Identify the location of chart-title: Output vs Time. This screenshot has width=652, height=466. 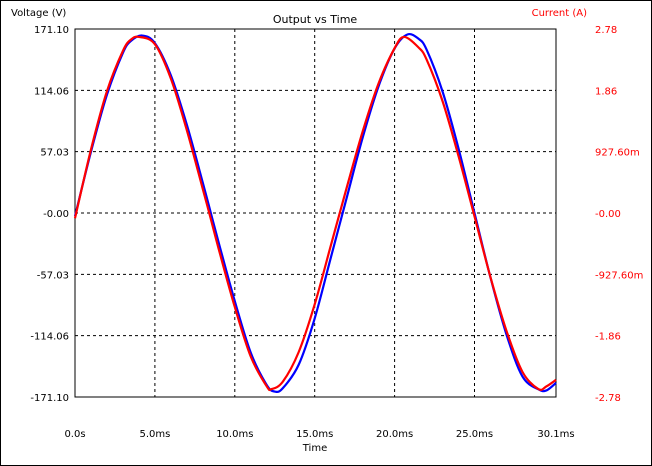
(315, 19).